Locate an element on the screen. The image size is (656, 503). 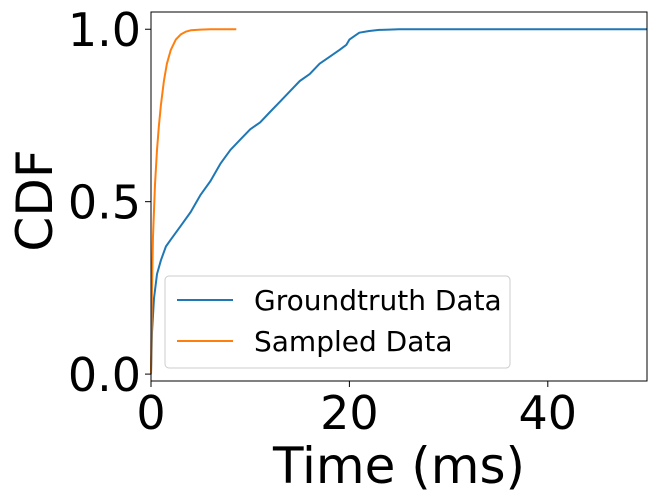
x-tick-label: 20 is located at coordinates (349, 413).